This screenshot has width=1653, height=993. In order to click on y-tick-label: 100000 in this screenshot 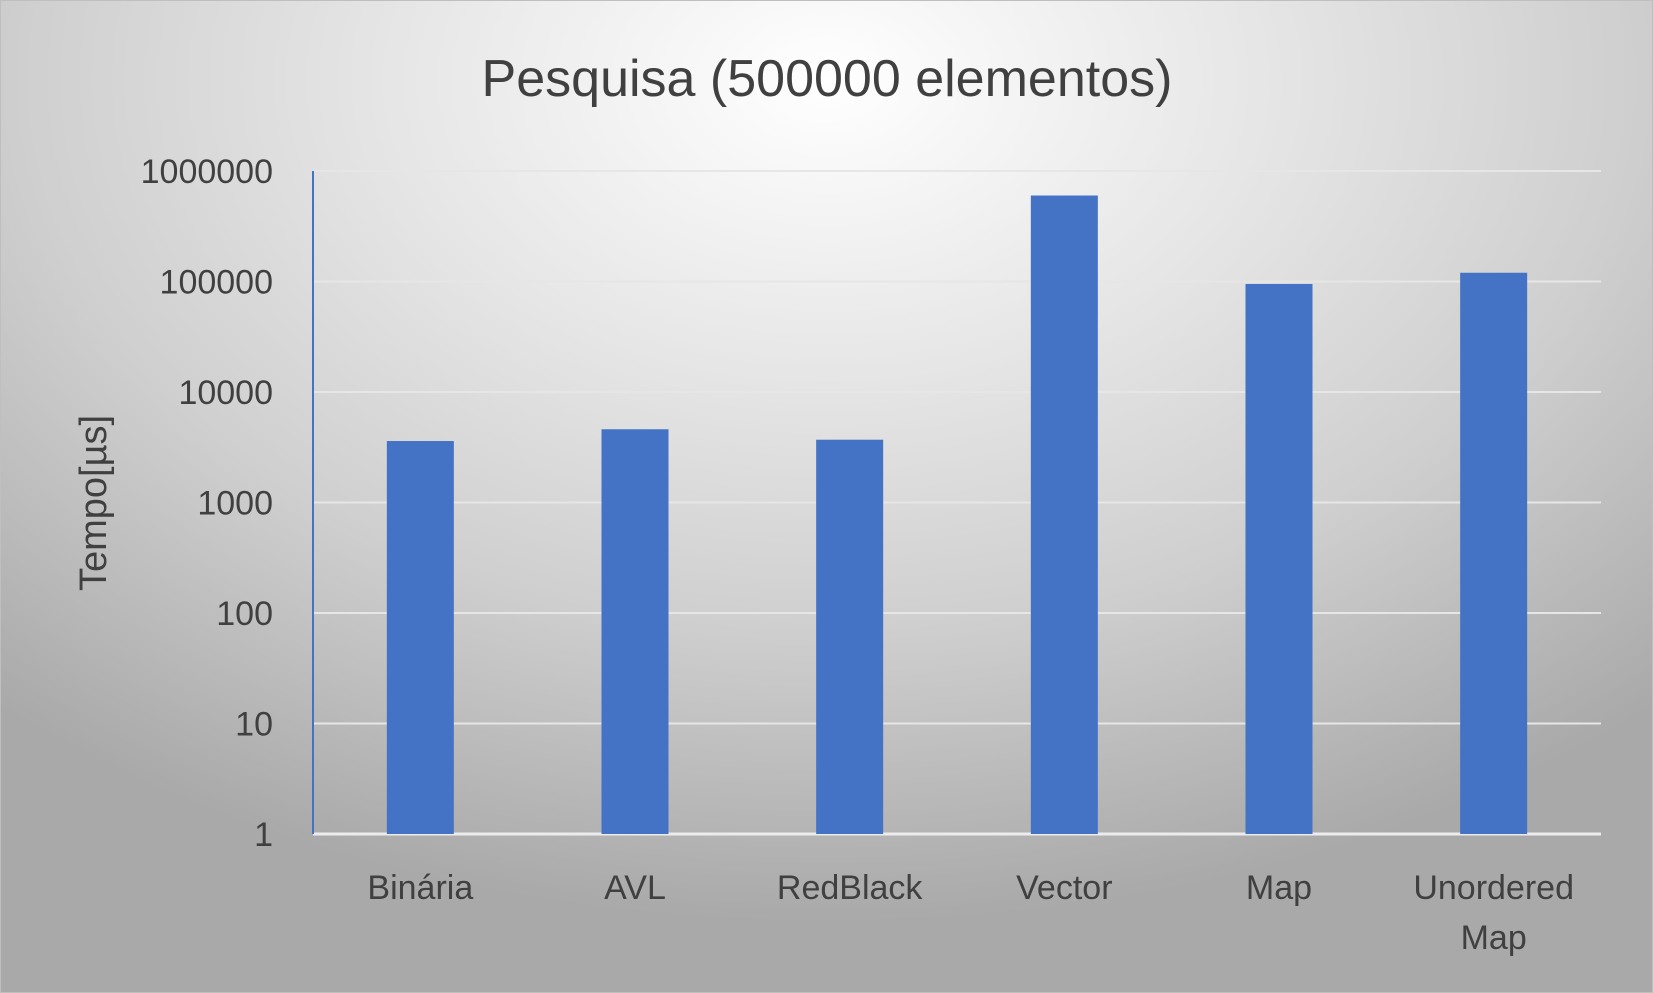, I will do `click(216, 283)`.